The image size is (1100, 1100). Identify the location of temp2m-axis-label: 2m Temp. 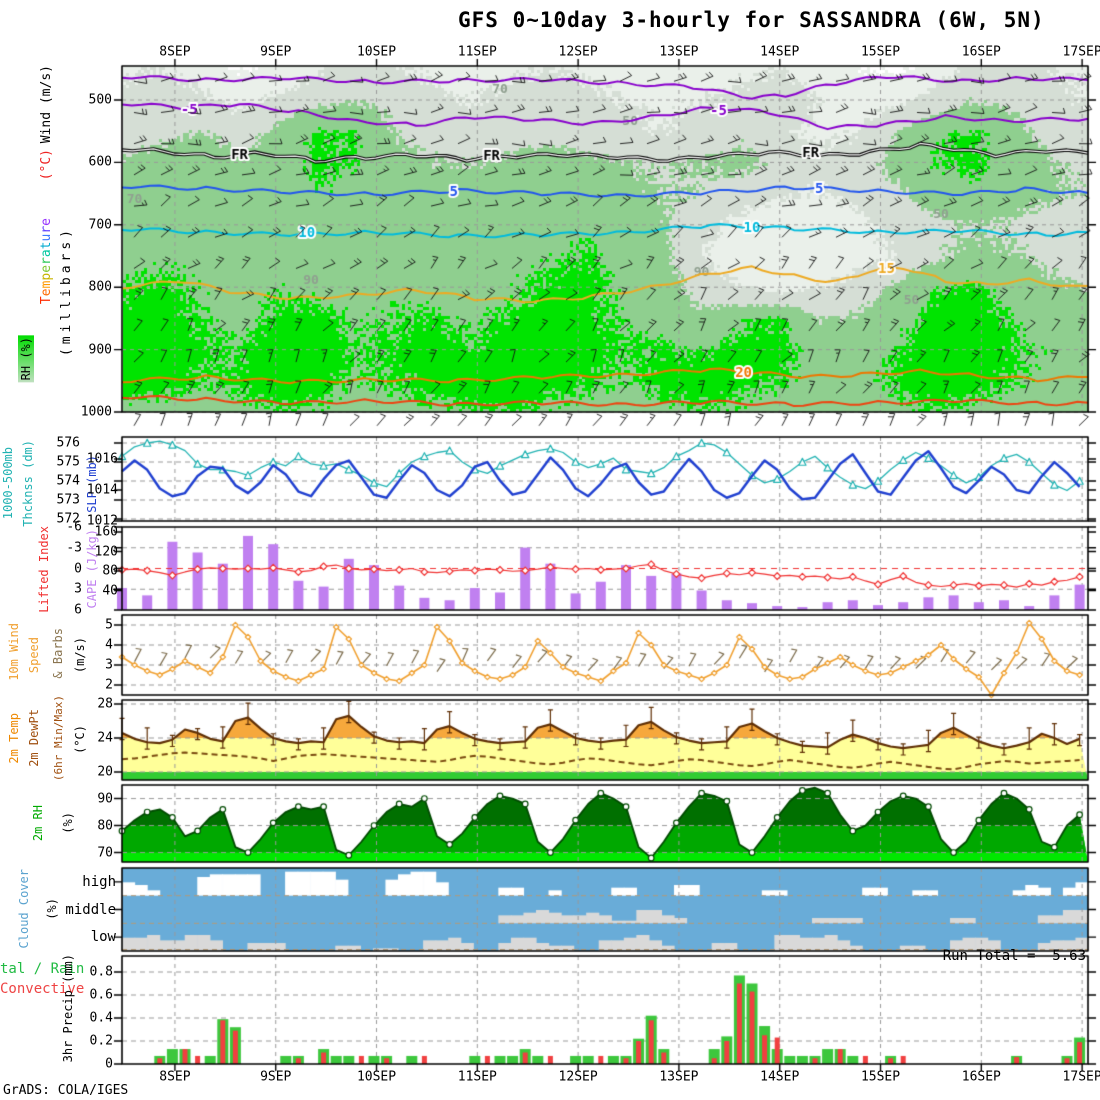
(14, 738).